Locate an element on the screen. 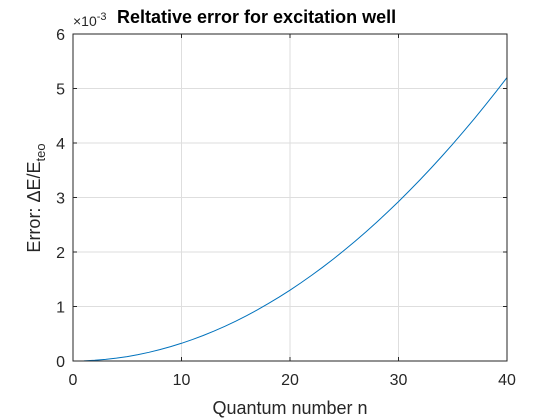  y-tick-label: 1 is located at coordinates (60, 308).